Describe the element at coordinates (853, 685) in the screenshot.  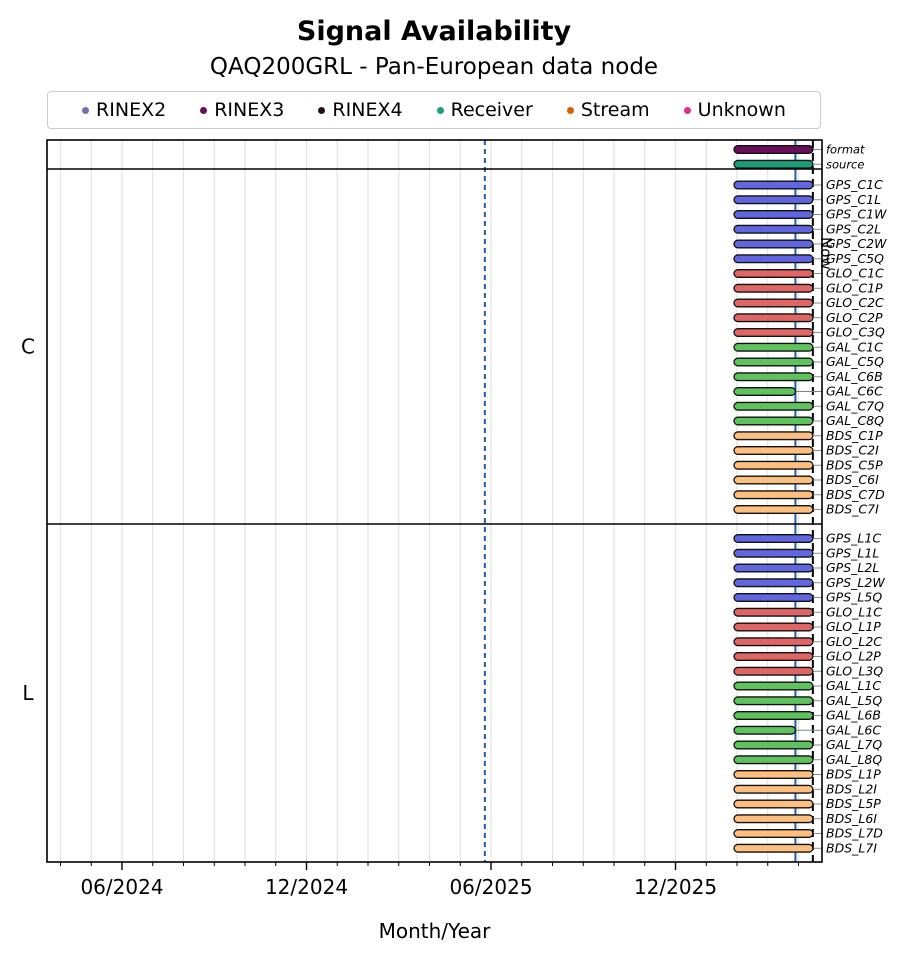
I see `row-label: GAL_L1C` at that location.